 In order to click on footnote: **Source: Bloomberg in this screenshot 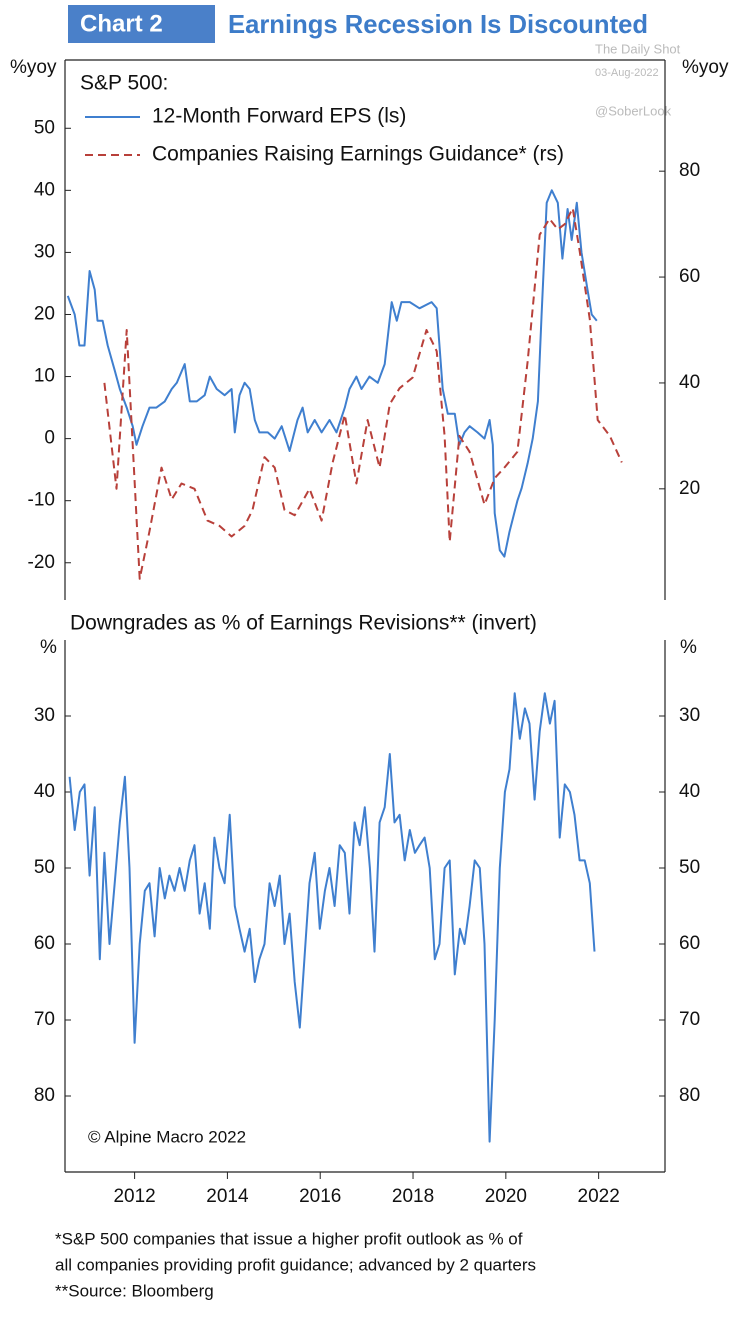, I will do `click(134, 1290)`.